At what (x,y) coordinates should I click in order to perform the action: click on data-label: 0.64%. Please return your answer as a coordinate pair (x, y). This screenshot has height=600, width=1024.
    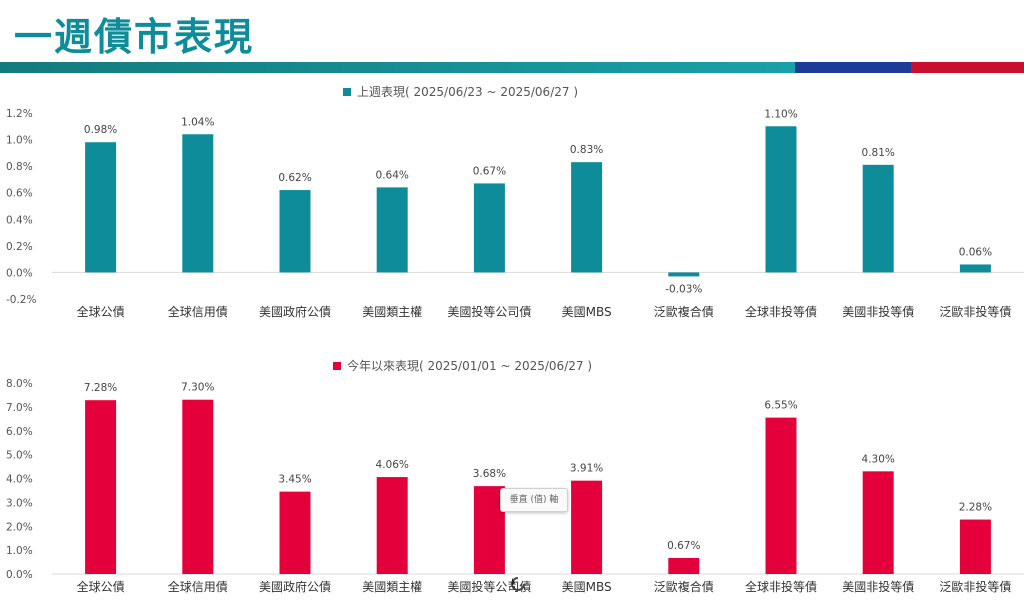
    Looking at the image, I should click on (392, 175).